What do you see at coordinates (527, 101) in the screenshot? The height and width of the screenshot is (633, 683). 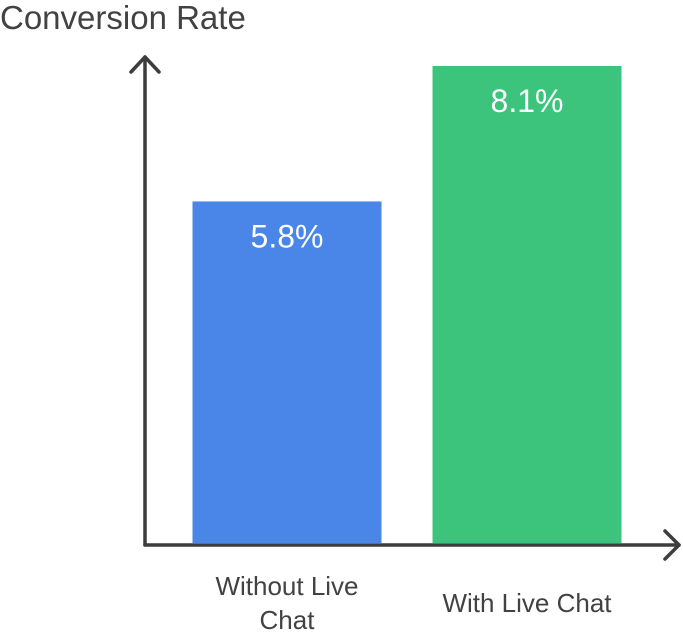 I see `value-label-with-live-chat: 8.1%` at bounding box center [527, 101].